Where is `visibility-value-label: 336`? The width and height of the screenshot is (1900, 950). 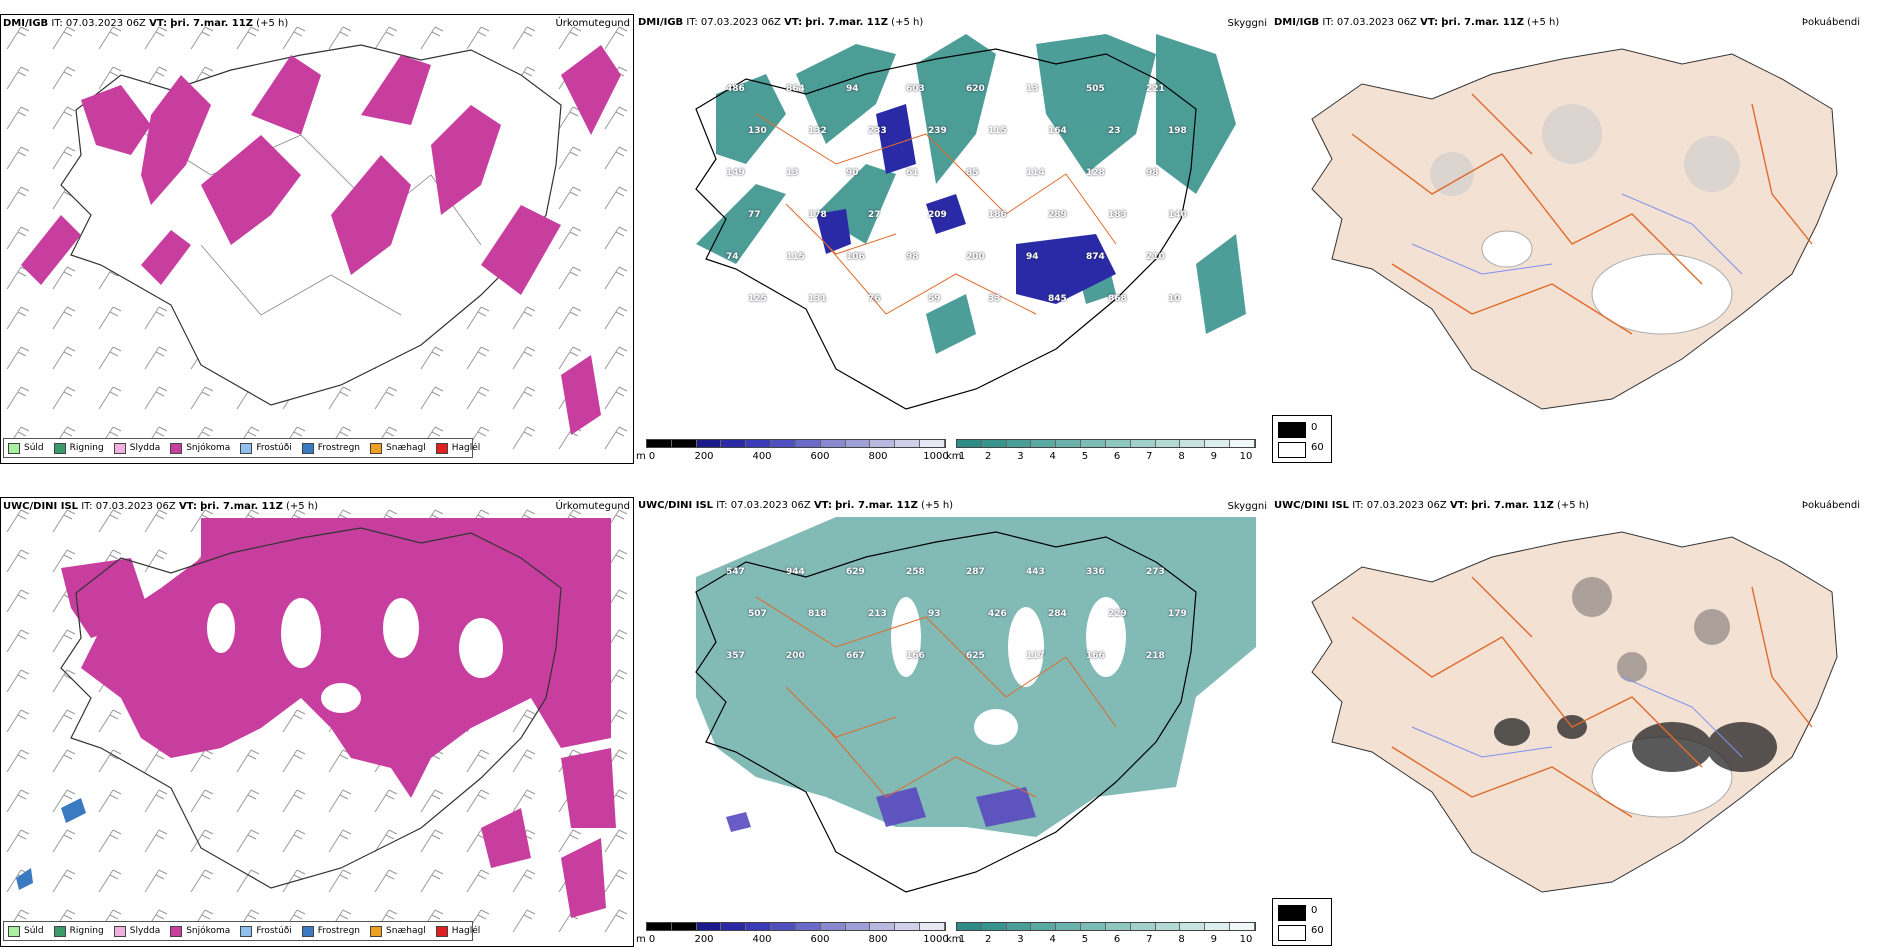 visibility-value-label: 336 is located at coordinates (1095, 572).